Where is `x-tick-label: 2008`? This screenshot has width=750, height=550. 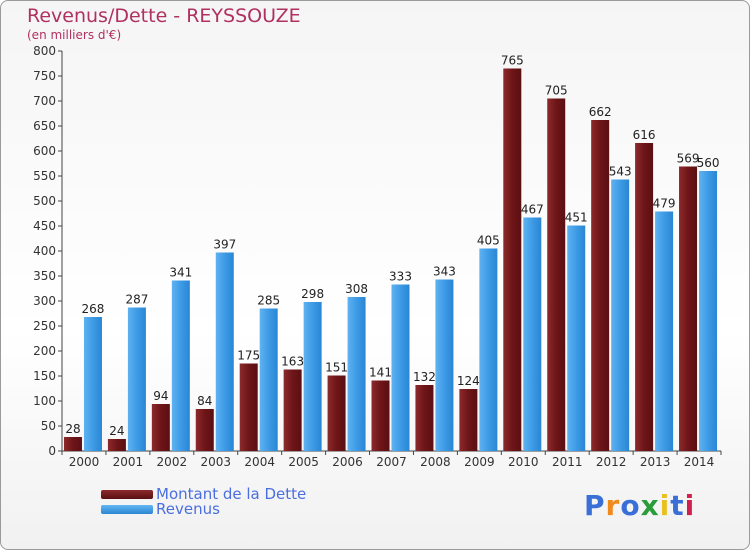
x-tick-label: 2008 is located at coordinates (435, 462).